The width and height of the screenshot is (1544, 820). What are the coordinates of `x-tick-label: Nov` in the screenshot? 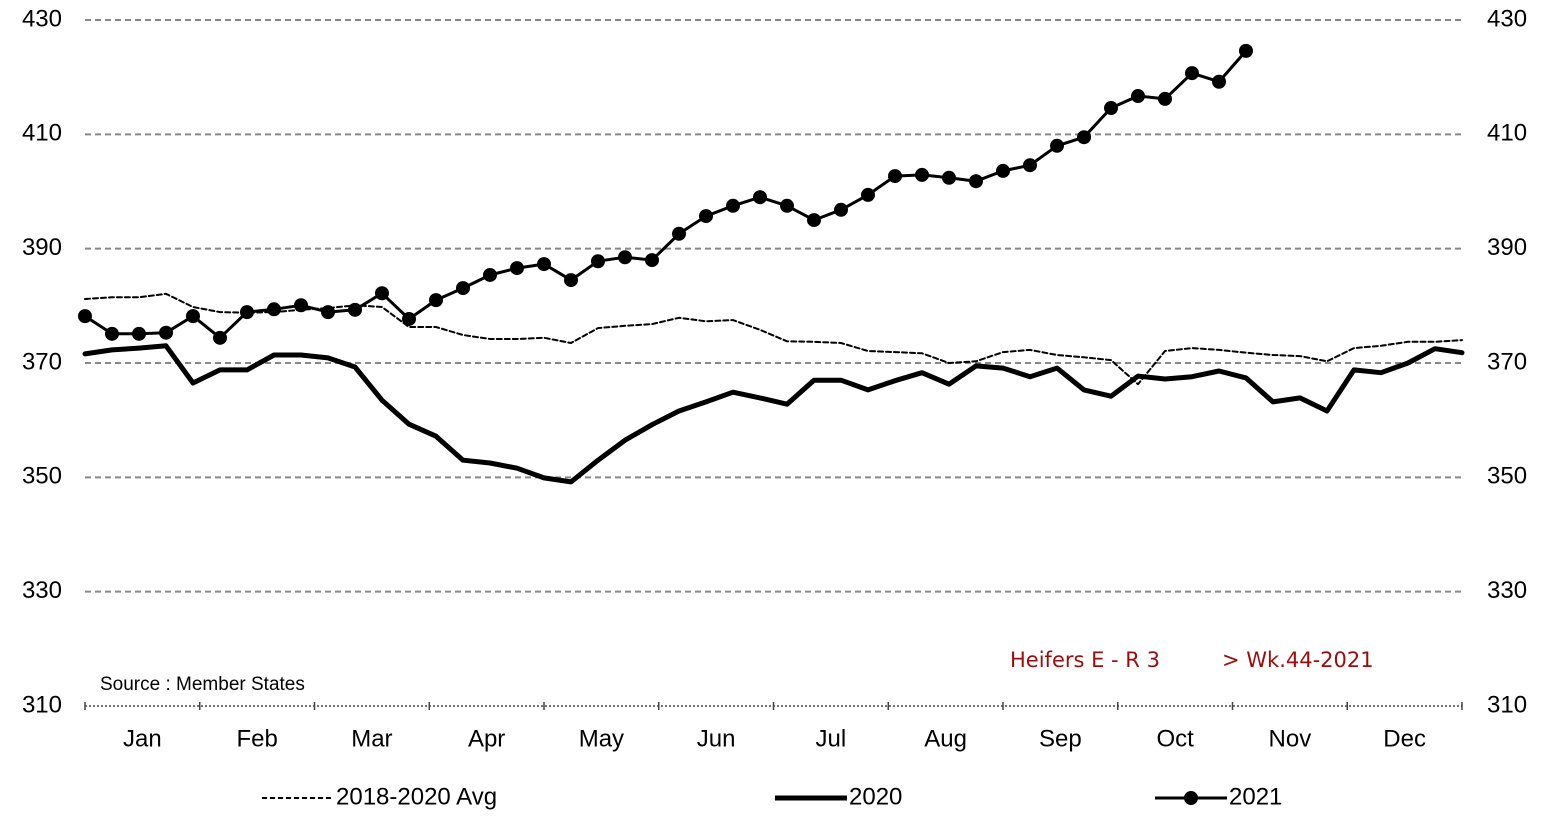 It's located at (1290, 738).